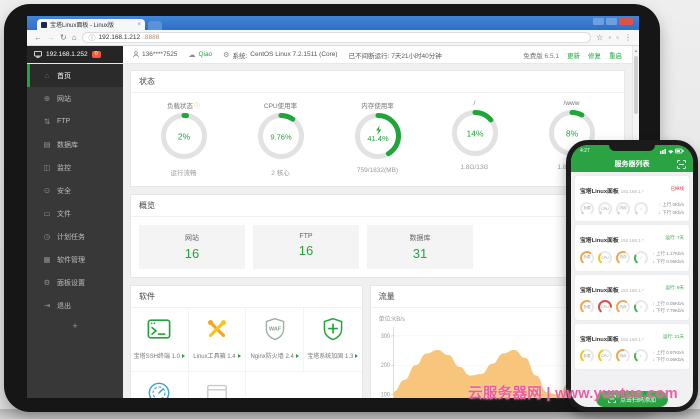 The image size is (700, 419). Describe the element at coordinates (571, 103) in the screenshot. I see `gauge-title: /www` at that location.